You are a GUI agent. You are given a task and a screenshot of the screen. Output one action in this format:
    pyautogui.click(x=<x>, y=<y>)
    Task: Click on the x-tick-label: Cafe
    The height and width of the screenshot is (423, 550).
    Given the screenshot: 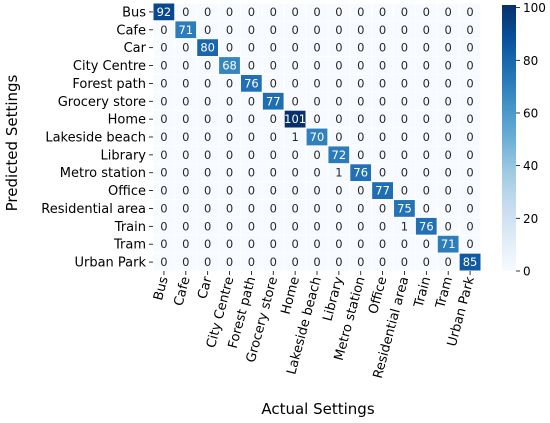 What is the action you would take?
    pyautogui.click(x=183, y=291)
    